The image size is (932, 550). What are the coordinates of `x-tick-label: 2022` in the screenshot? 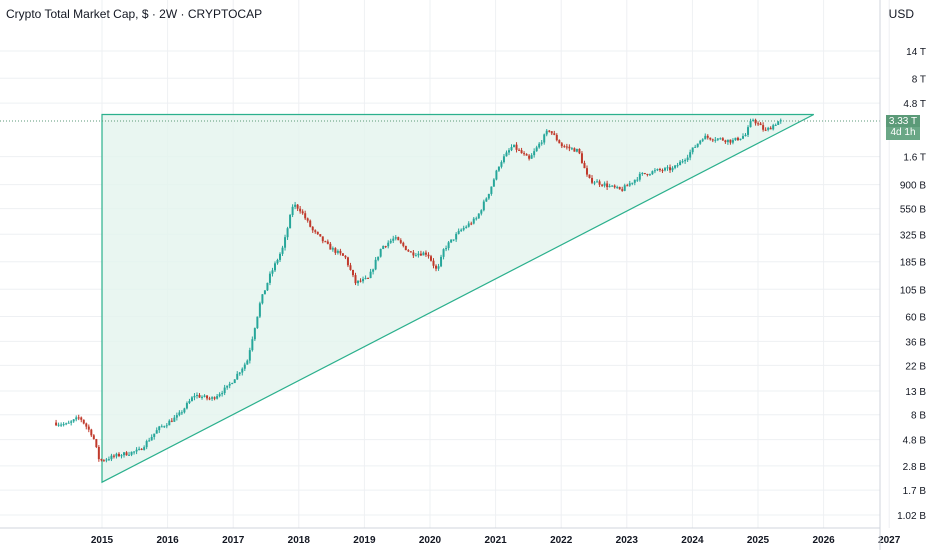 It's located at (561, 540).